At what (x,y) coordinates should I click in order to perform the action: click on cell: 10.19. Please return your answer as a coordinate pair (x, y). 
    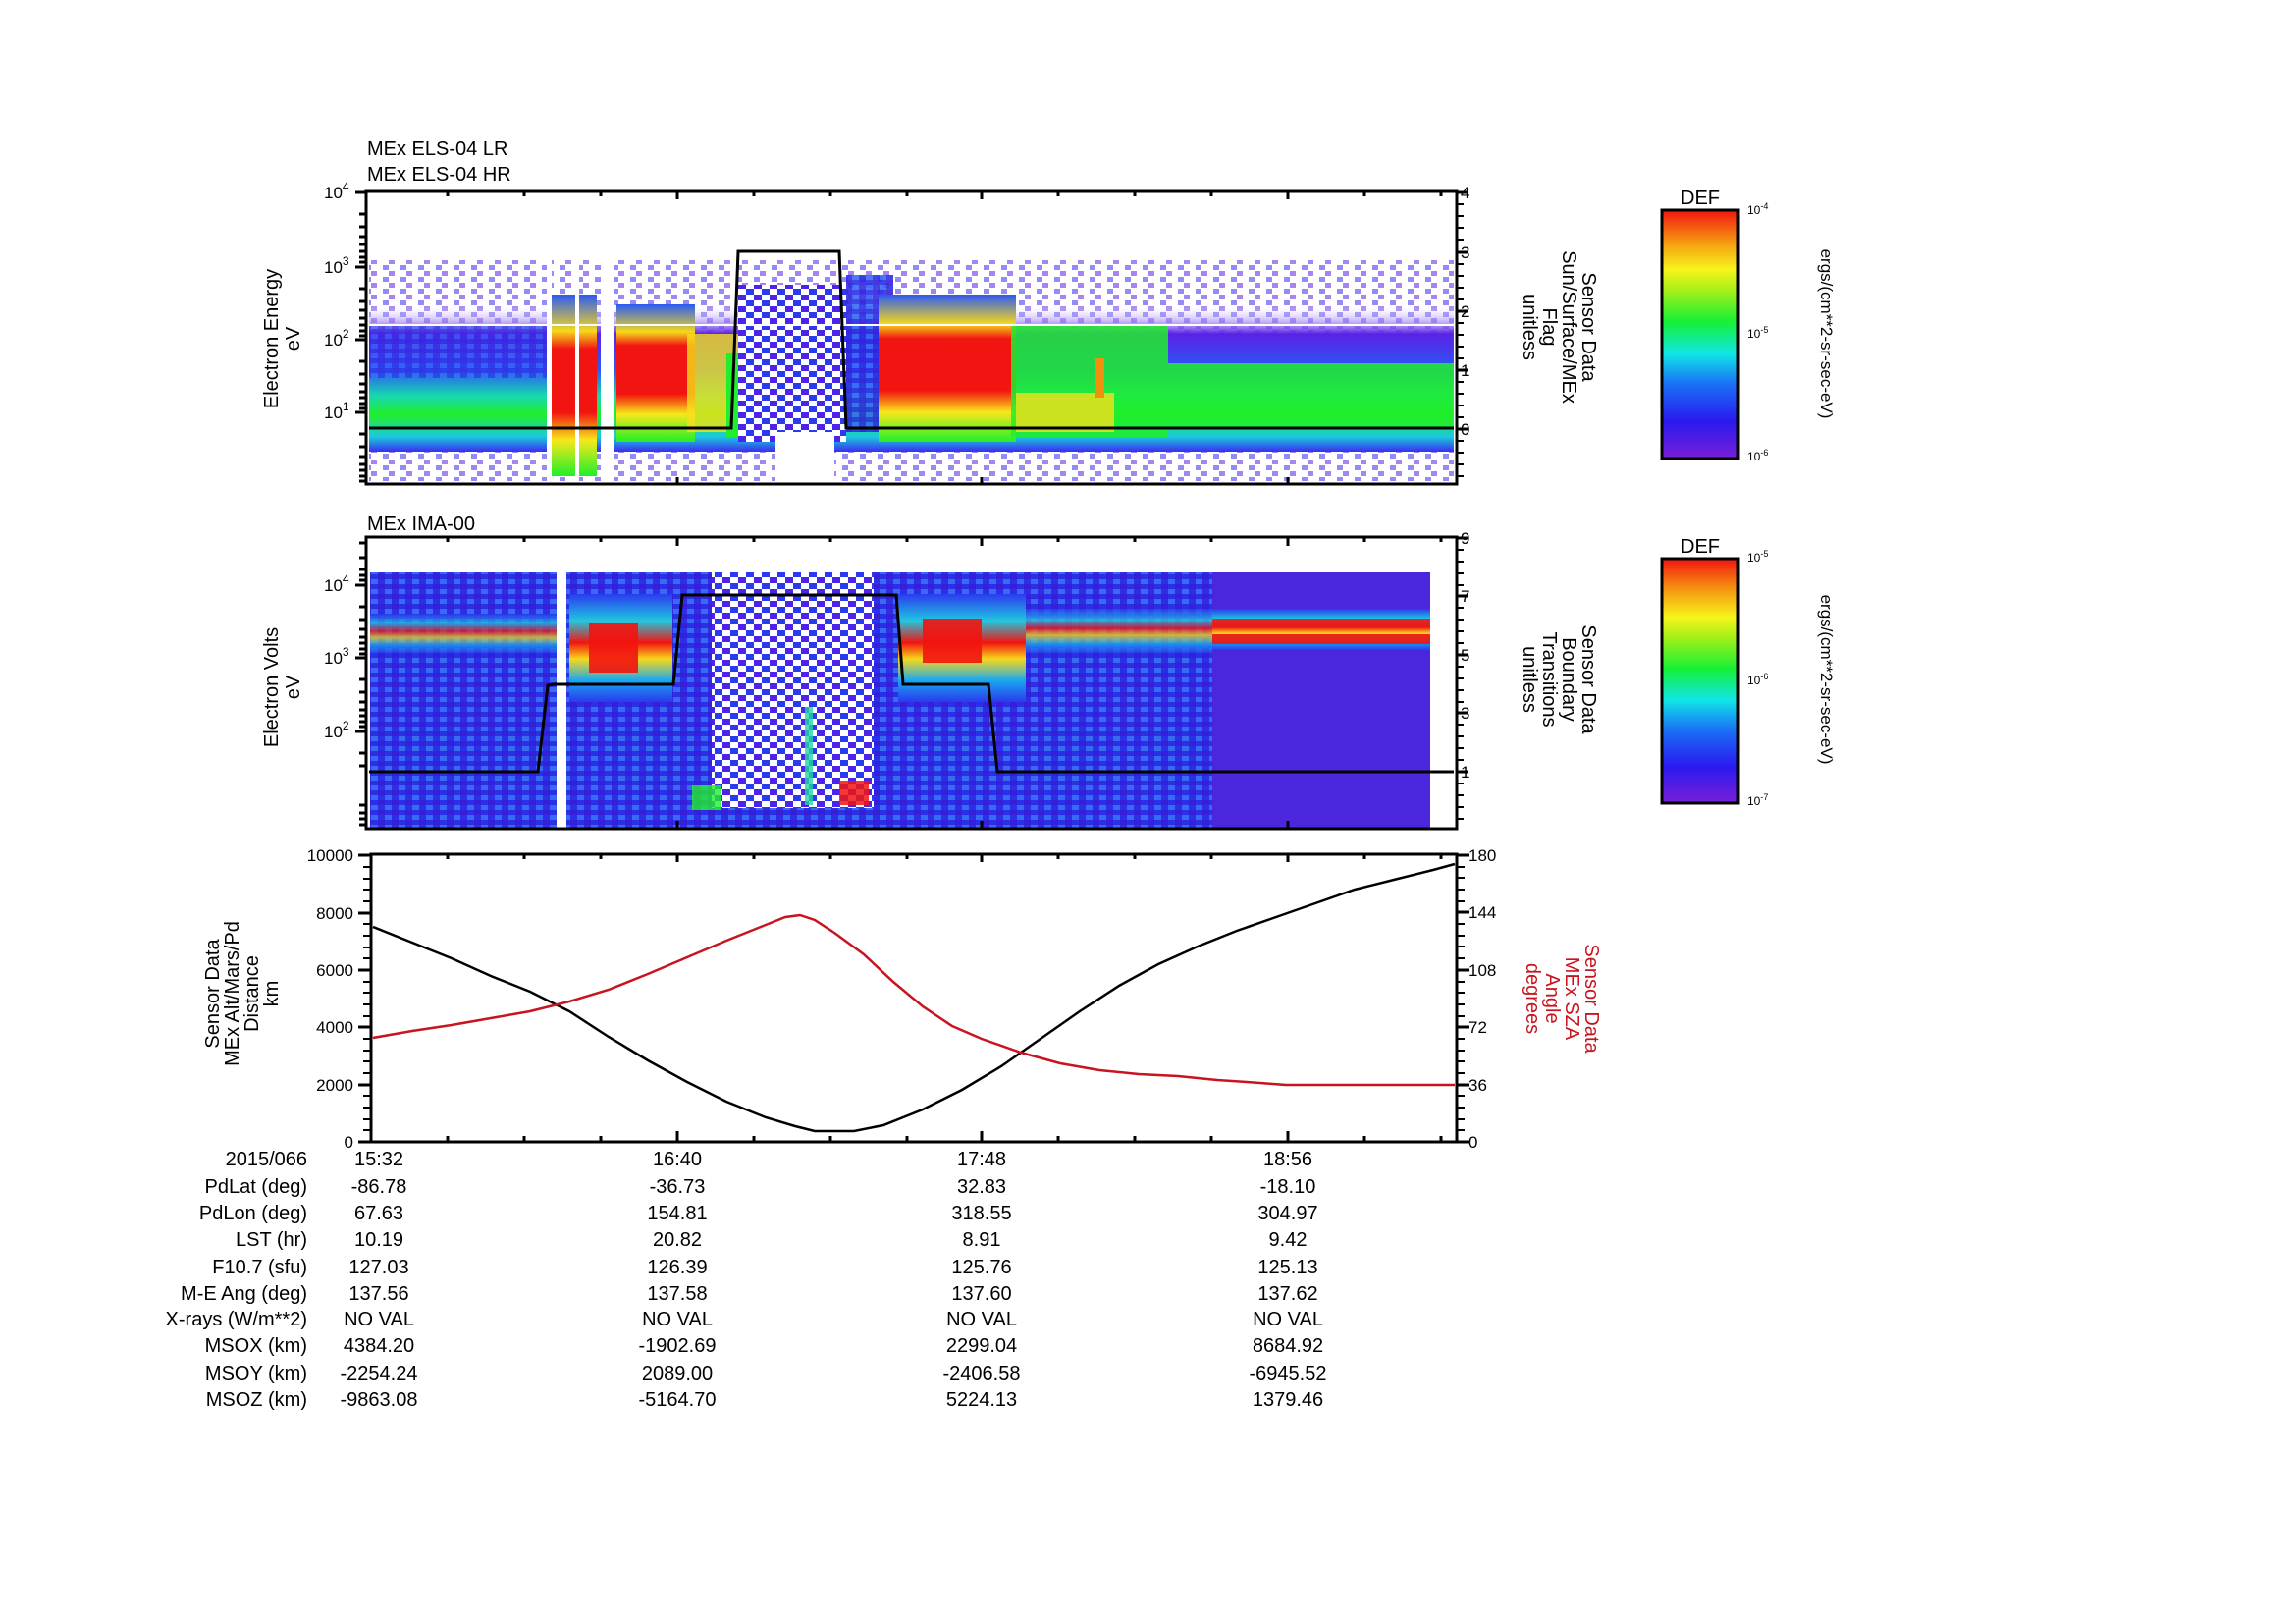
    Looking at the image, I should click on (378, 1240).